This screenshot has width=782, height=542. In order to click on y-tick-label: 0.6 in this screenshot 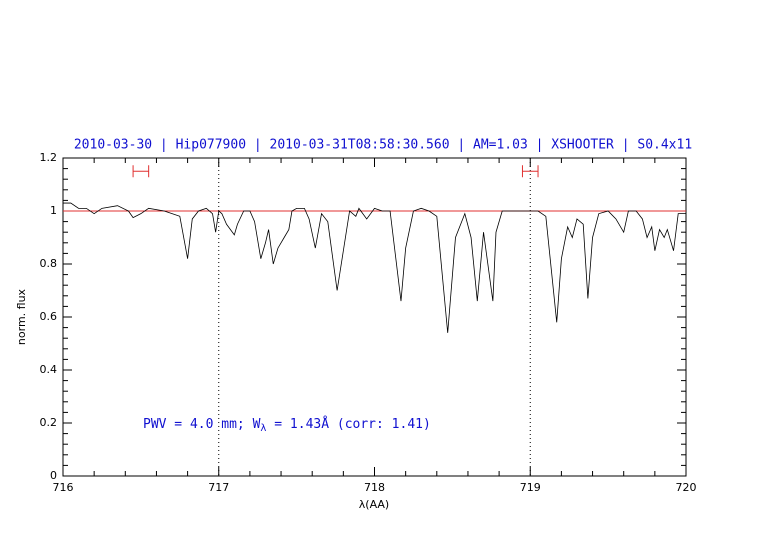, I will do `click(49, 316)`.